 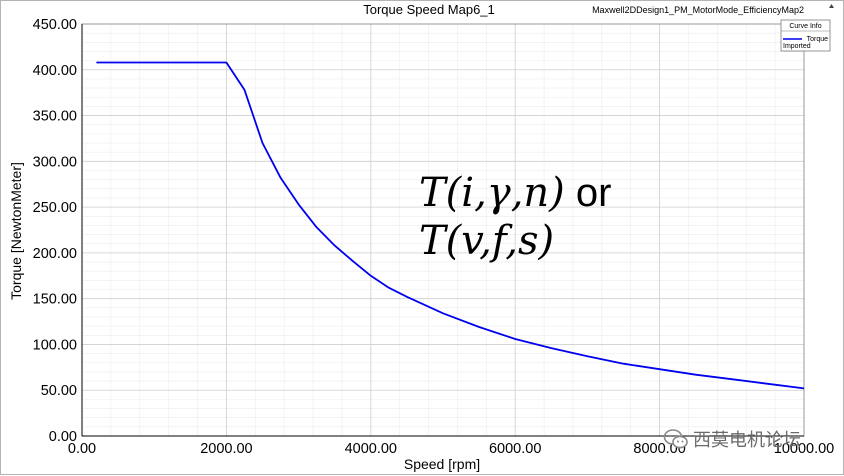 I want to click on chart-title: Torque Speed Map6_1, so click(x=429, y=9).